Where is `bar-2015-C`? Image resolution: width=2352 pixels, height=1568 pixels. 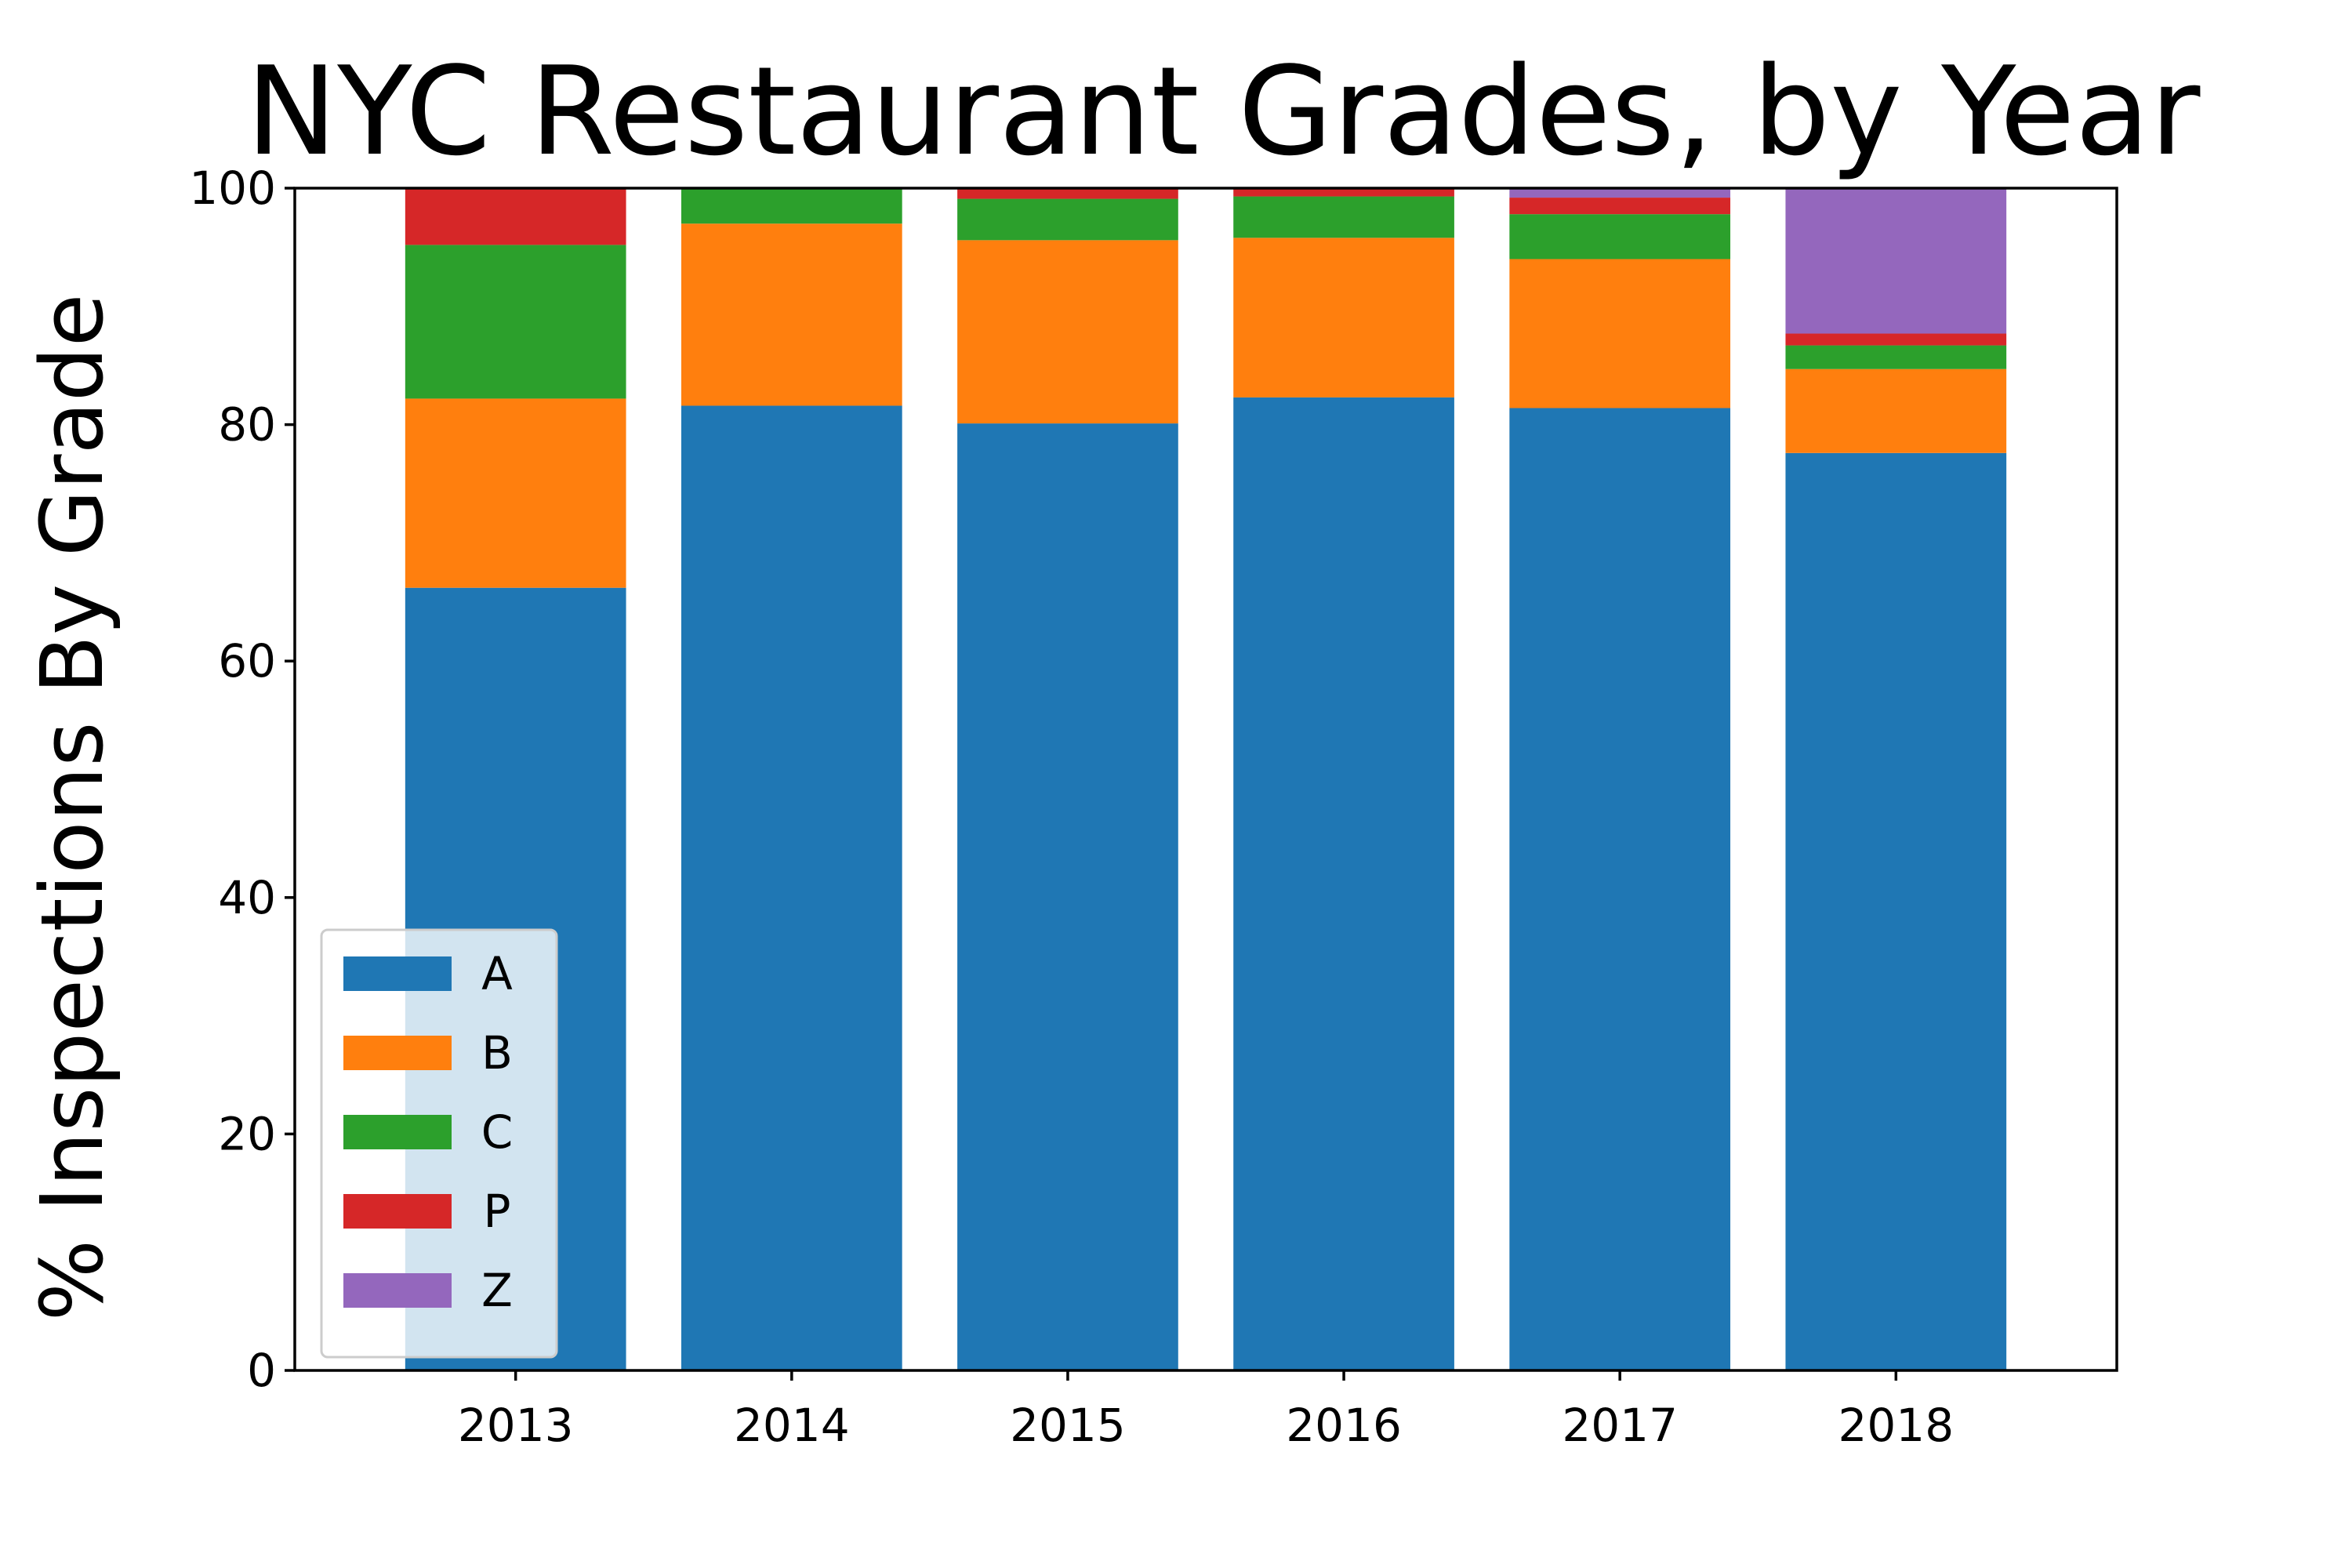
bar-2015-C is located at coordinates (1067, 219).